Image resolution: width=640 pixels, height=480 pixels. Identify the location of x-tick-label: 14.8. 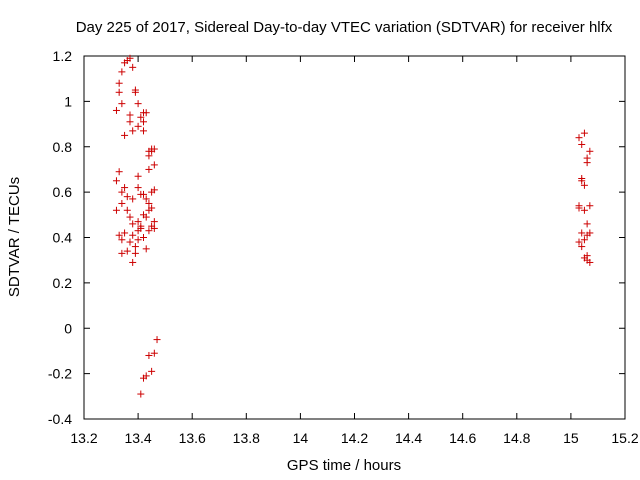
(516, 438).